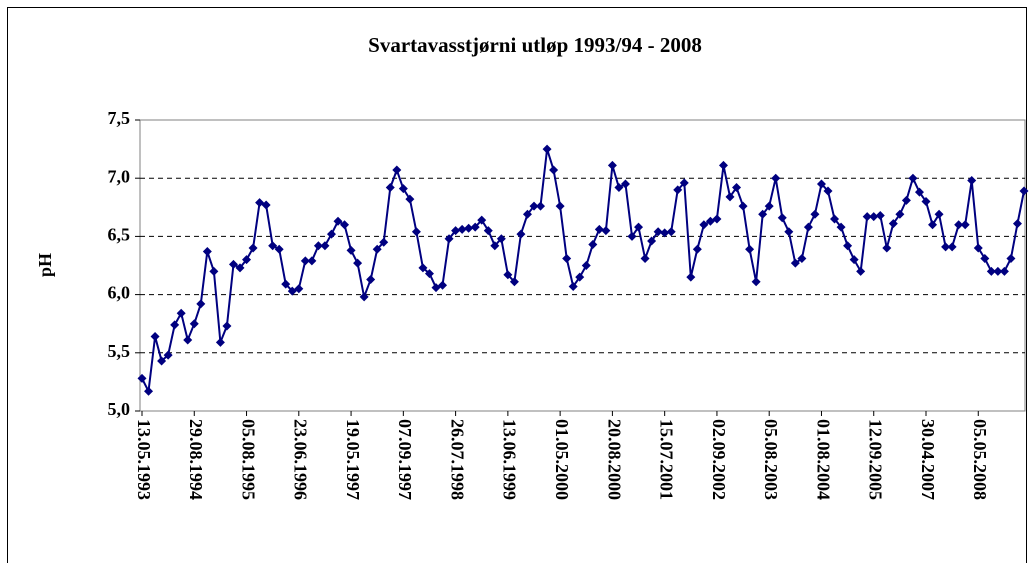  What do you see at coordinates (719, 459) in the screenshot?
I see `x-tick-label: 02.09.2002` at bounding box center [719, 459].